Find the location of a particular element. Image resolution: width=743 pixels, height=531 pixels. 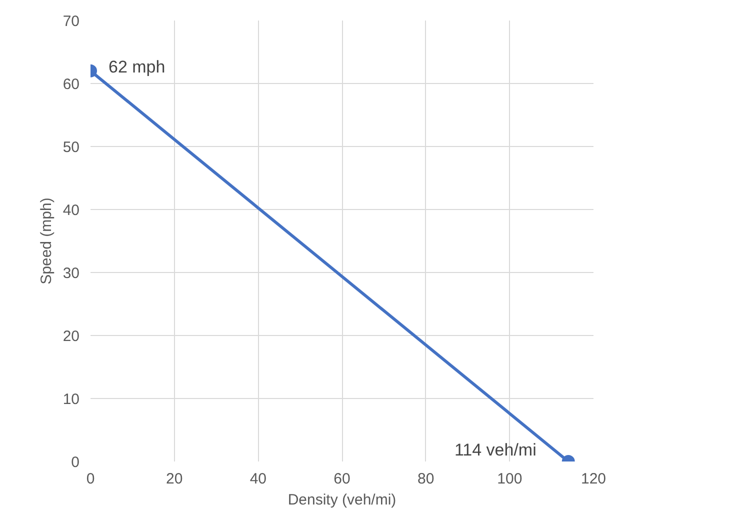

x-tick-label: 120 is located at coordinates (593, 479).